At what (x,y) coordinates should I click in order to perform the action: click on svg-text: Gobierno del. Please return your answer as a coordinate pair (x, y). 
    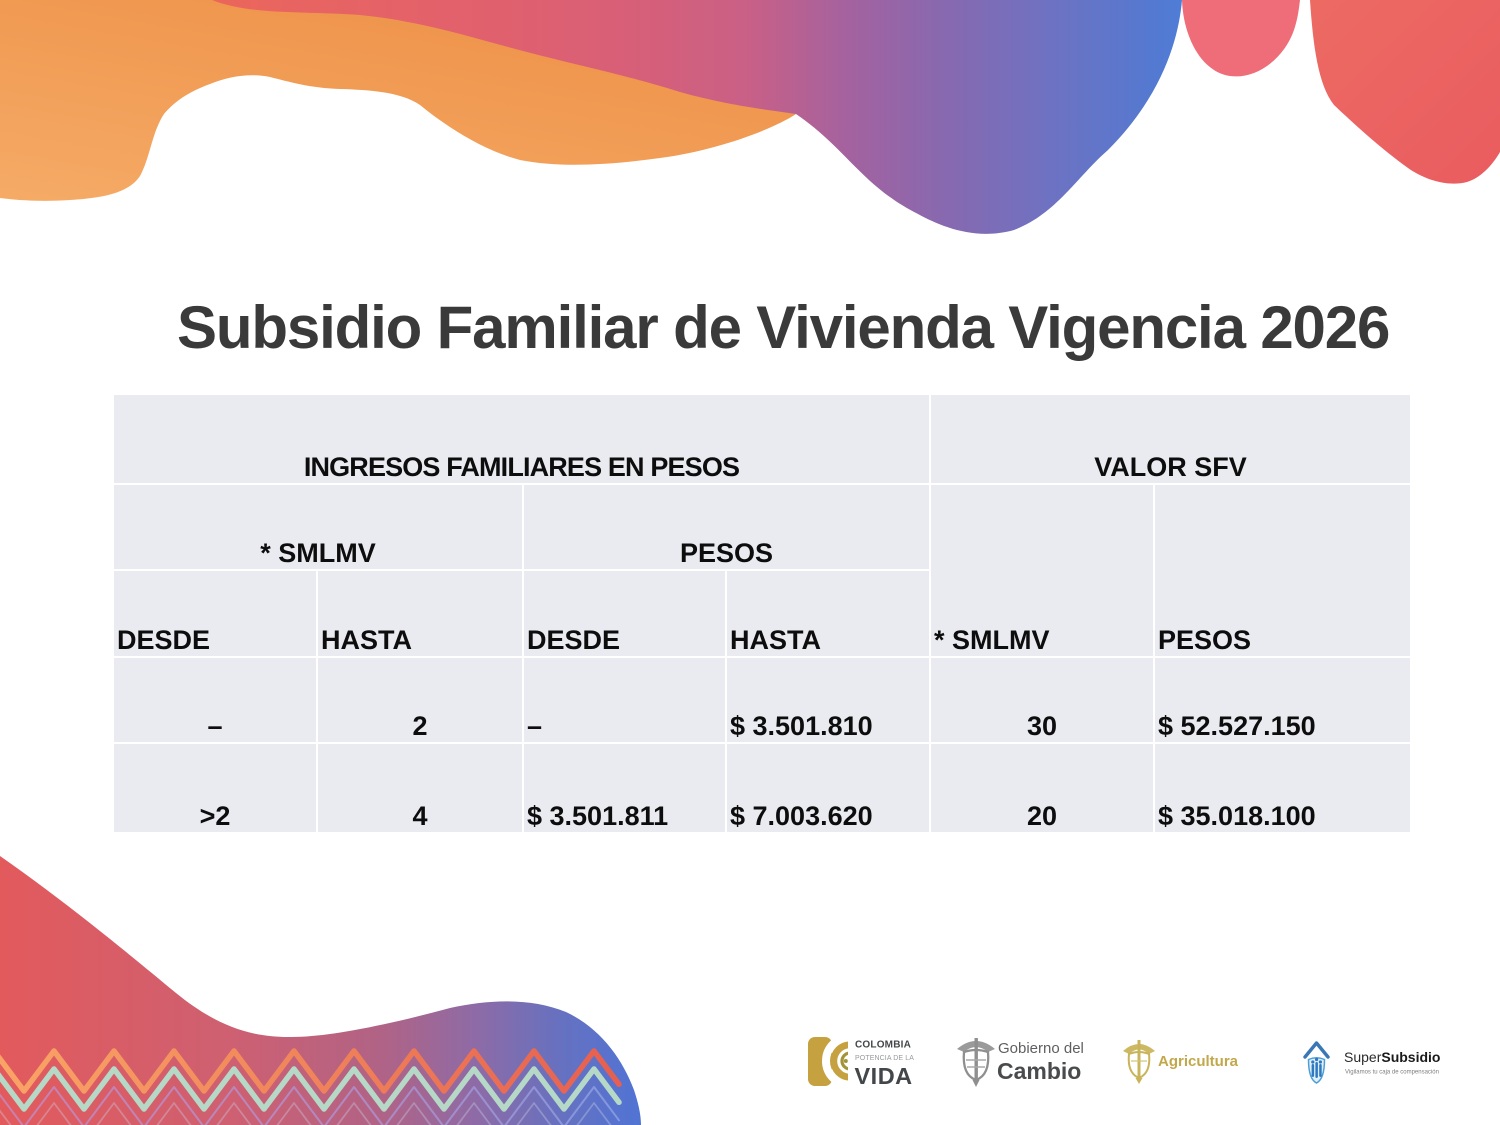
    Looking at the image, I should click on (1041, 1048).